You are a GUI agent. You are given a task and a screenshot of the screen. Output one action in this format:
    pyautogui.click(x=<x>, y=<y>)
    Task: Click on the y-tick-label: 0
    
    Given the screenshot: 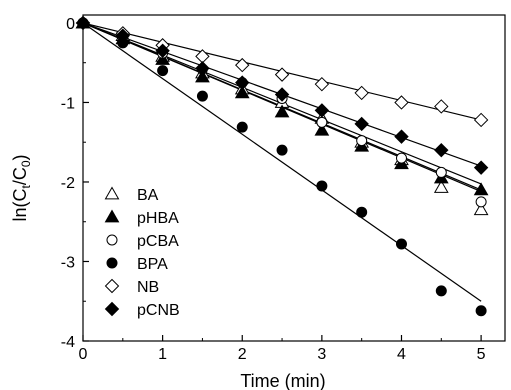 What is the action you would take?
    pyautogui.click(x=70, y=24)
    